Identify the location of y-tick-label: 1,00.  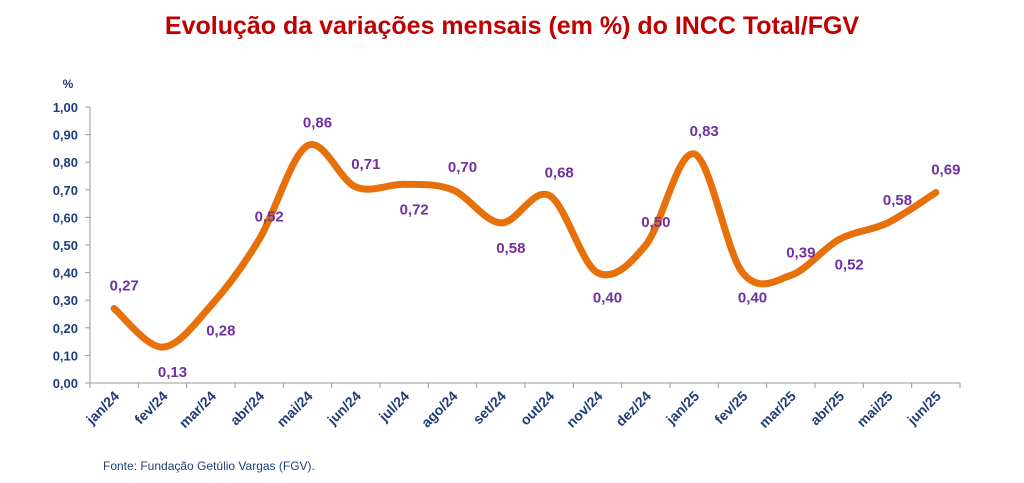
(65, 107).